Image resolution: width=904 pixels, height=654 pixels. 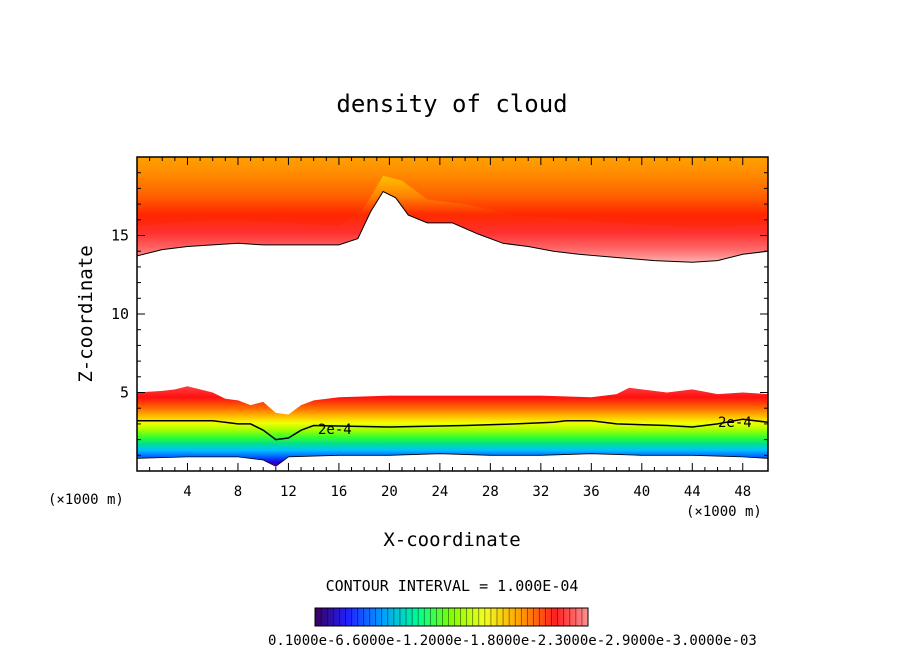 What do you see at coordinates (187, 492) in the screenshot?
I see `x-tick-label: 4` at bounding box center [187, 492].